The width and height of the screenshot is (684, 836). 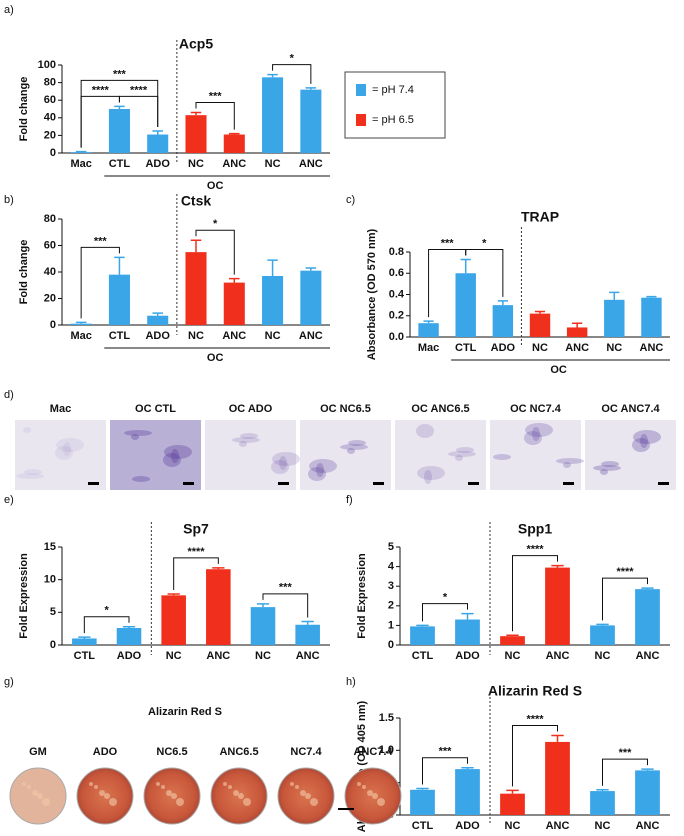 I want to click on image-label: OC ADO, so click(x=251, y=409).